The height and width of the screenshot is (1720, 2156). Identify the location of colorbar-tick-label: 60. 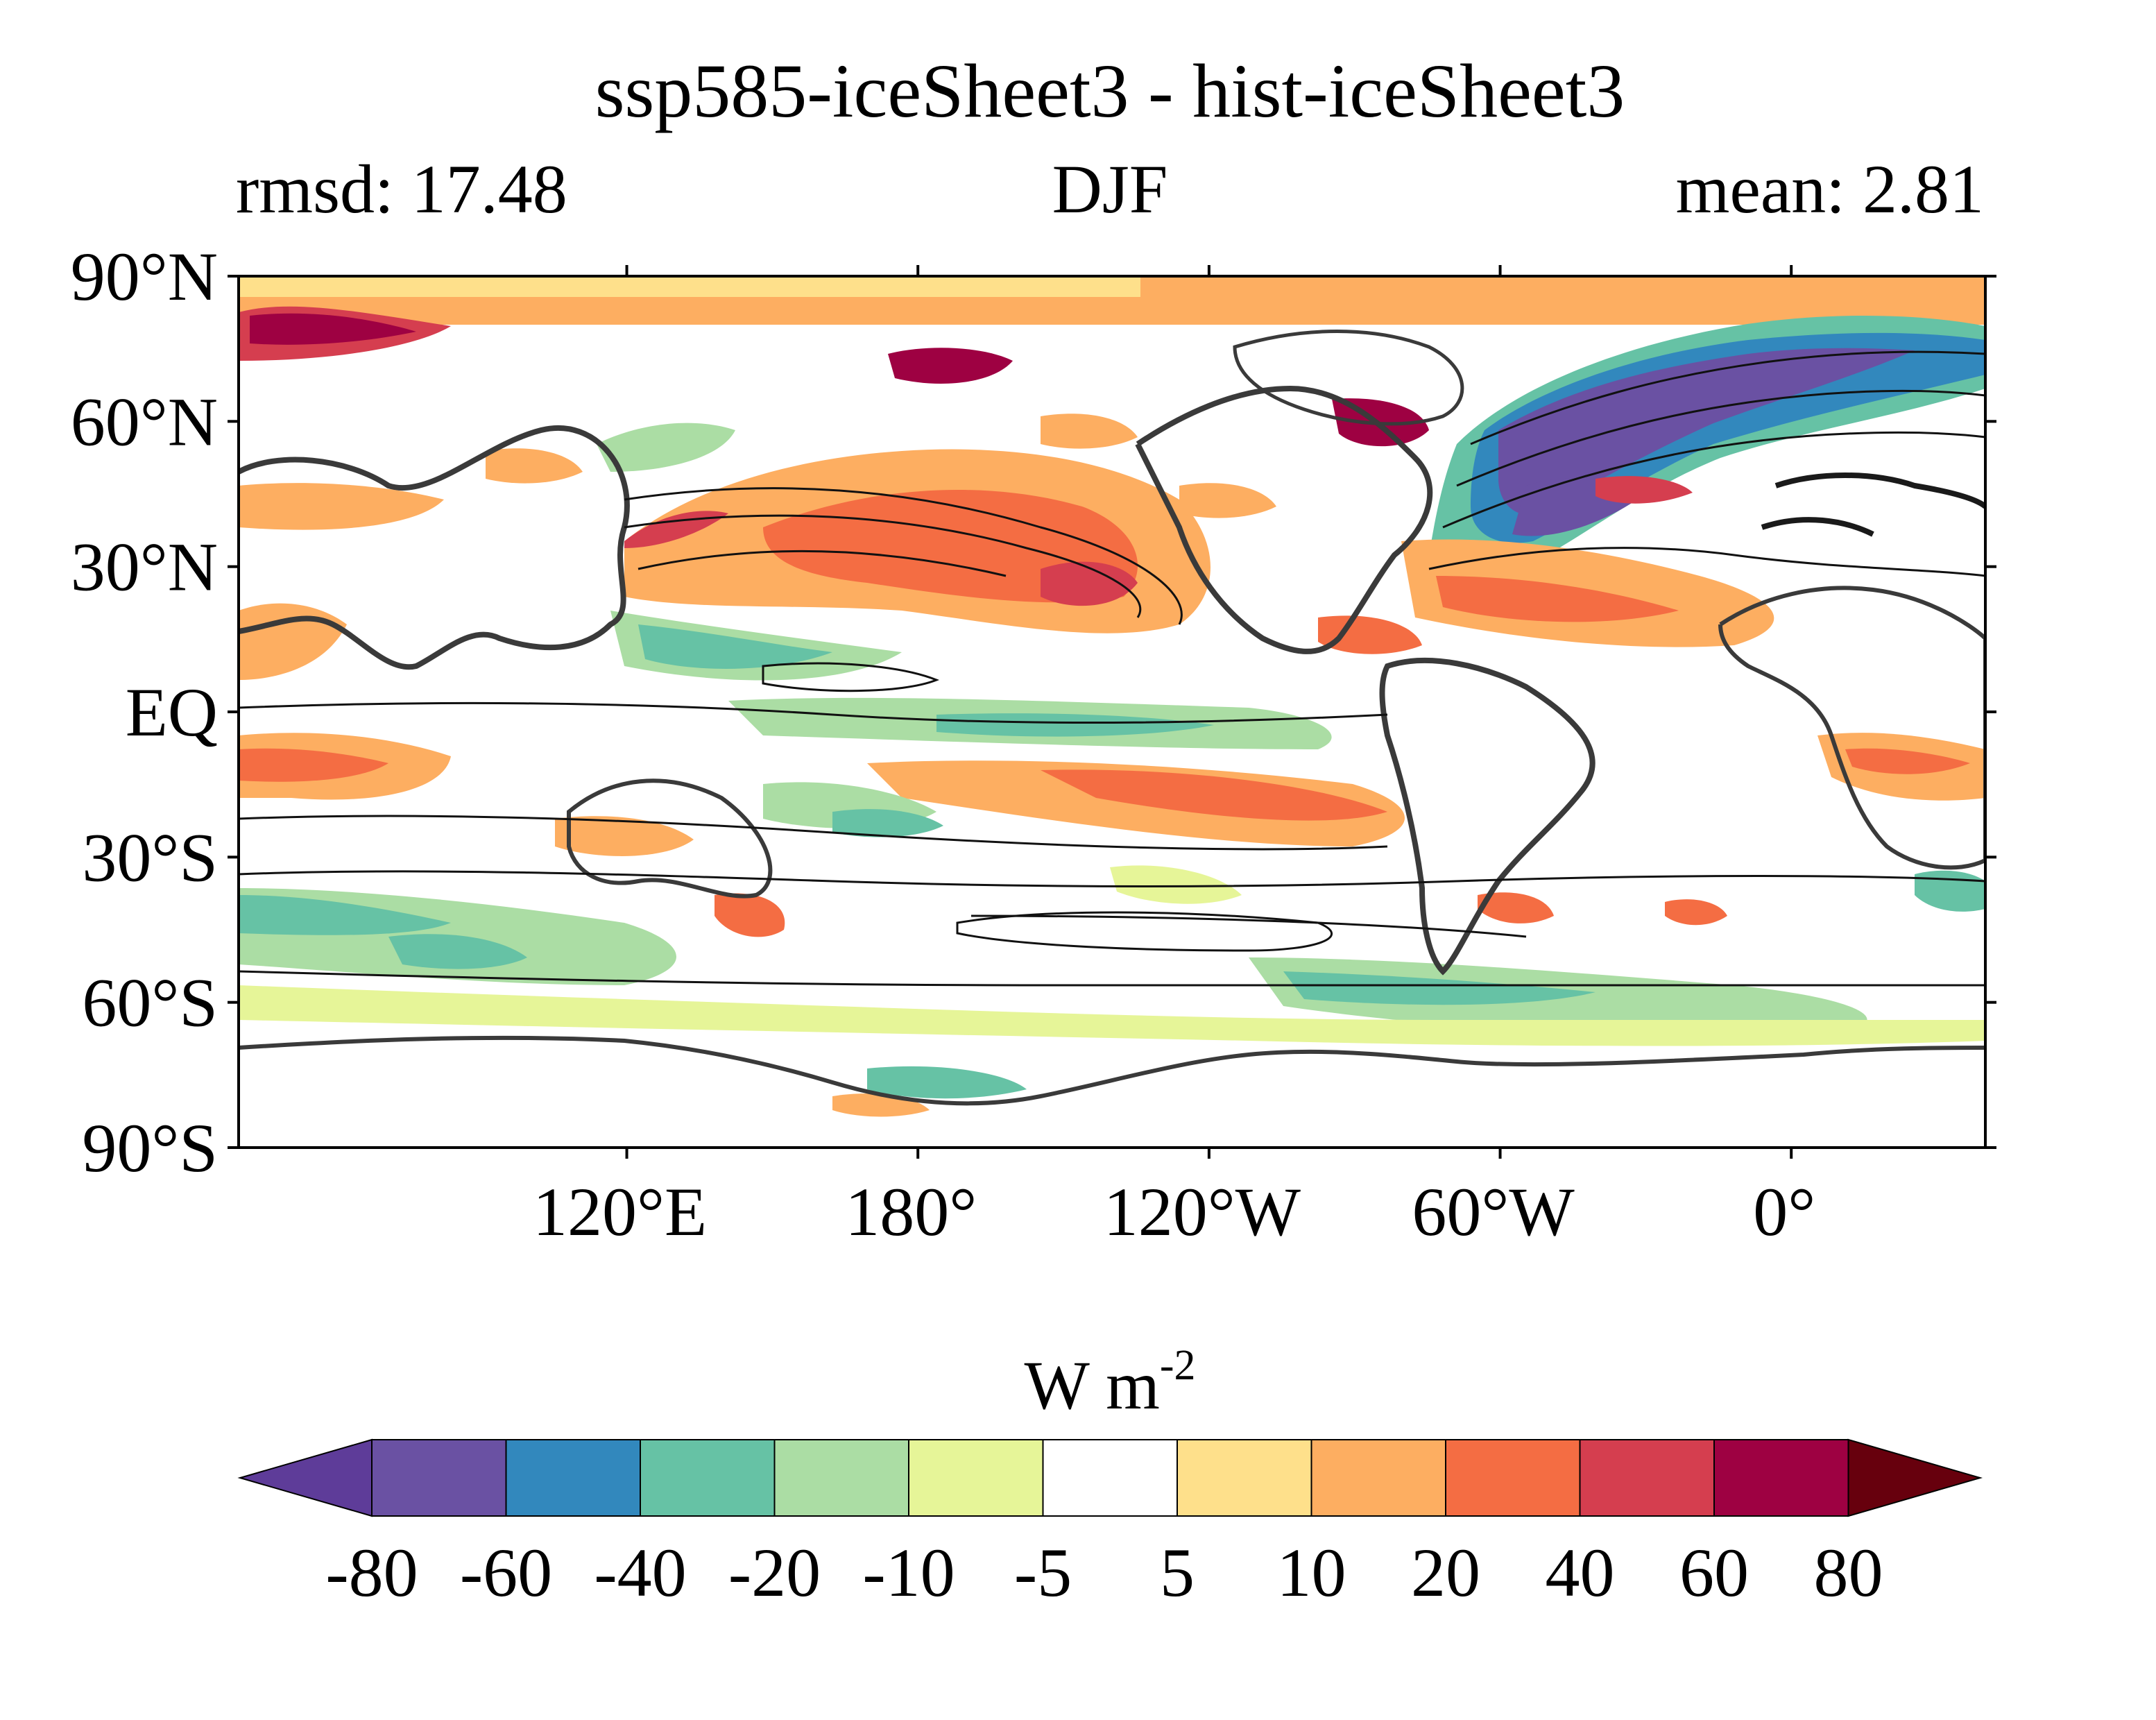
(1714, 1572).